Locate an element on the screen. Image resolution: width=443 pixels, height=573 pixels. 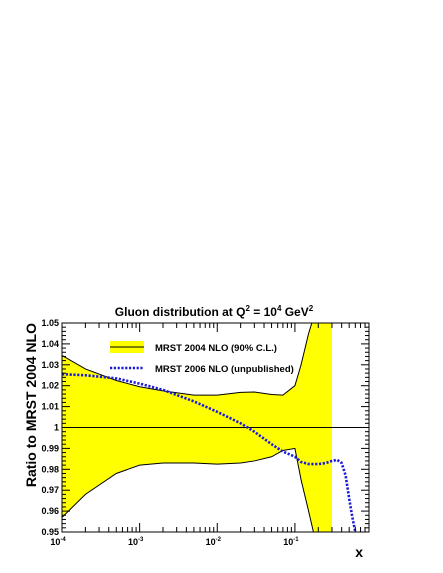
x-tick-label: 10⁻⁴ is located at coordinates (58, 542).